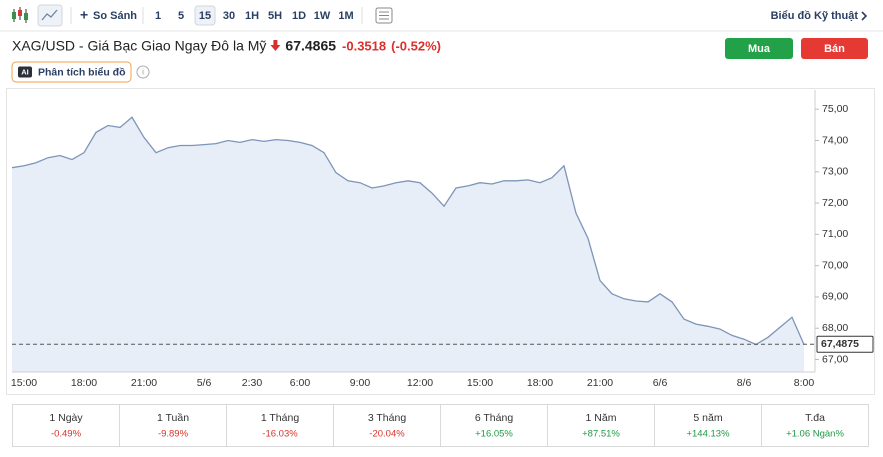 The width and height of the screenshot is (883, 457). I want to click on area-icon, so click(49, 15).